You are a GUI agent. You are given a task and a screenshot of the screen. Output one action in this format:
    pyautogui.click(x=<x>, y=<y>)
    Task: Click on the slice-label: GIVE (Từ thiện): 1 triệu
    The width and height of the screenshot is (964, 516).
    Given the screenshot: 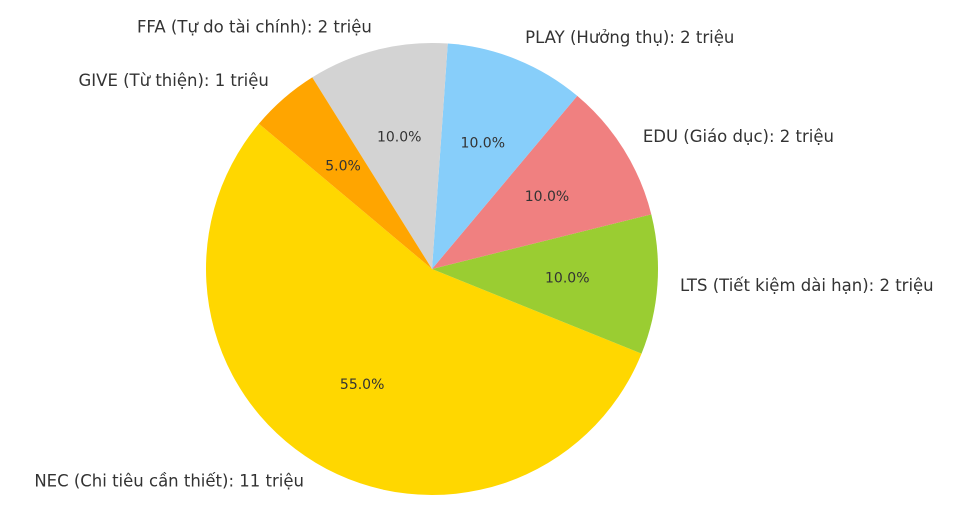 What is the action you would take?
    pyautogui.click(x=174, y=80)
    